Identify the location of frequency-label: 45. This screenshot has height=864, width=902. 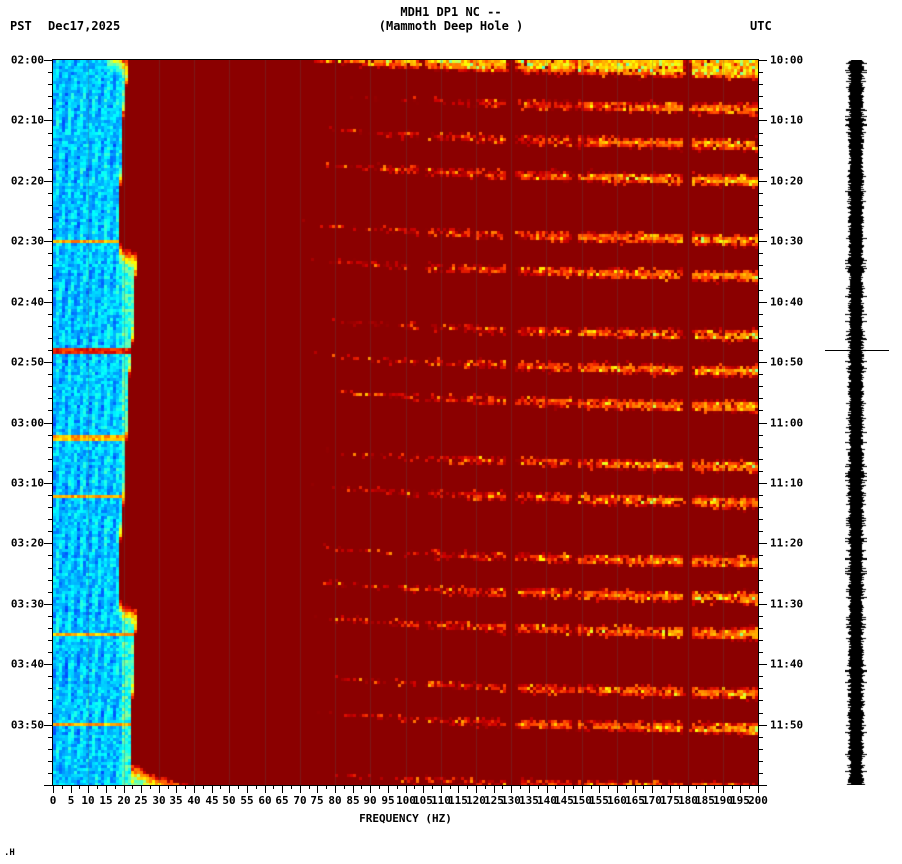
(212, 800).